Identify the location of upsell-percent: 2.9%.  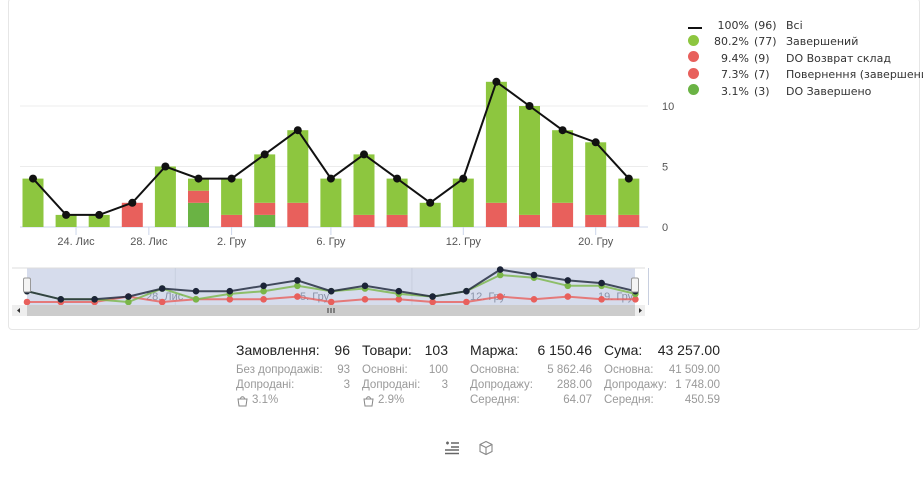
(391, 400).